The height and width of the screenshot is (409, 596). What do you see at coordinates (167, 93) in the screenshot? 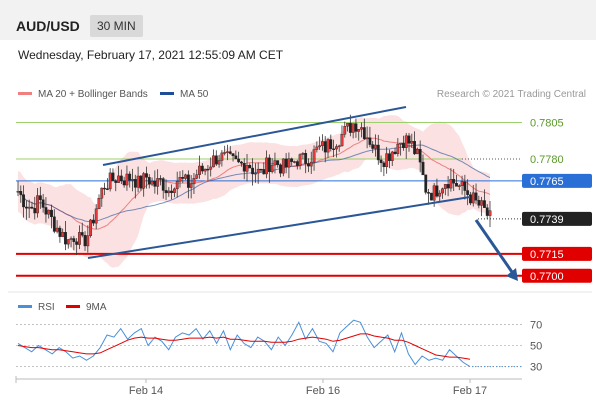
I see `legend-ma50-swatch` at bounding box center [167, 93].